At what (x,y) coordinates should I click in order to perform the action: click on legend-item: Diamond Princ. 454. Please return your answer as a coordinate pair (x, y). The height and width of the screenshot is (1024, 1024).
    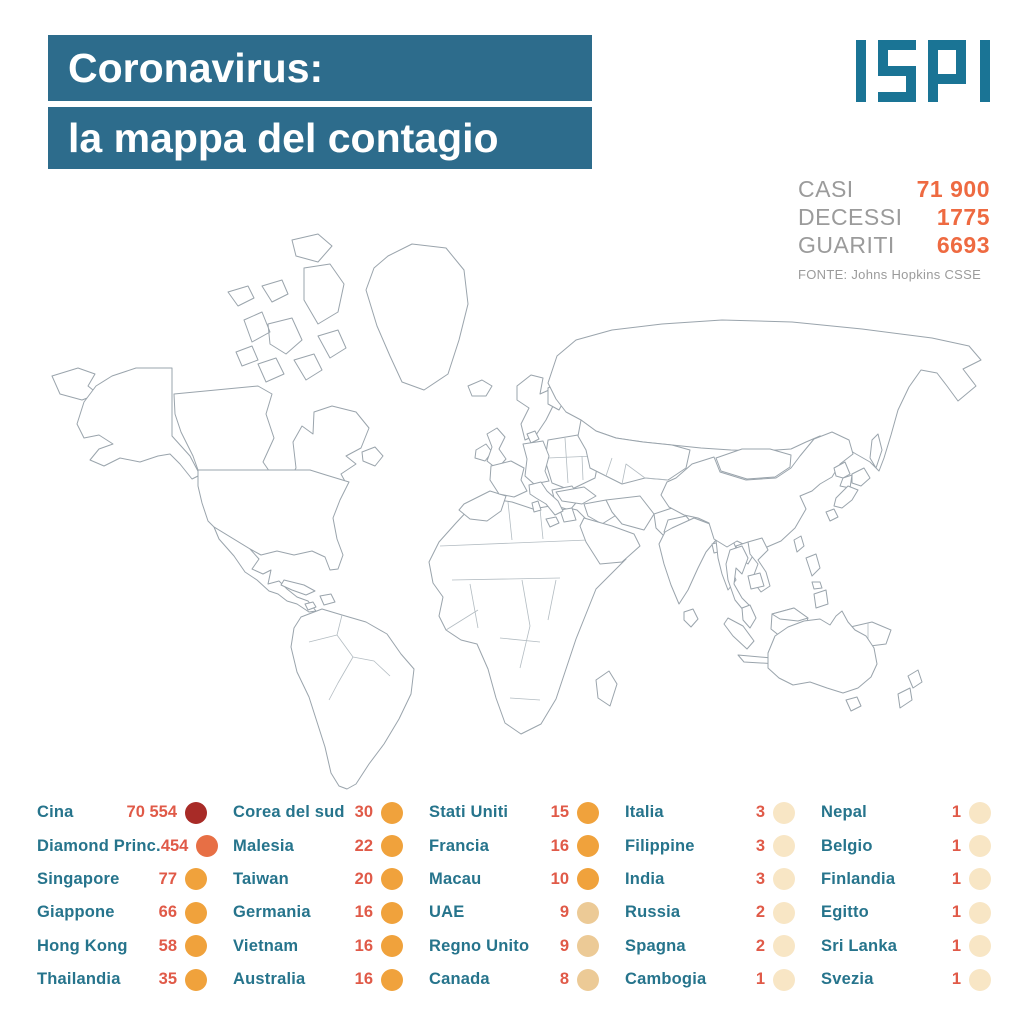
    Looking at the image, I should click on (128, 845).